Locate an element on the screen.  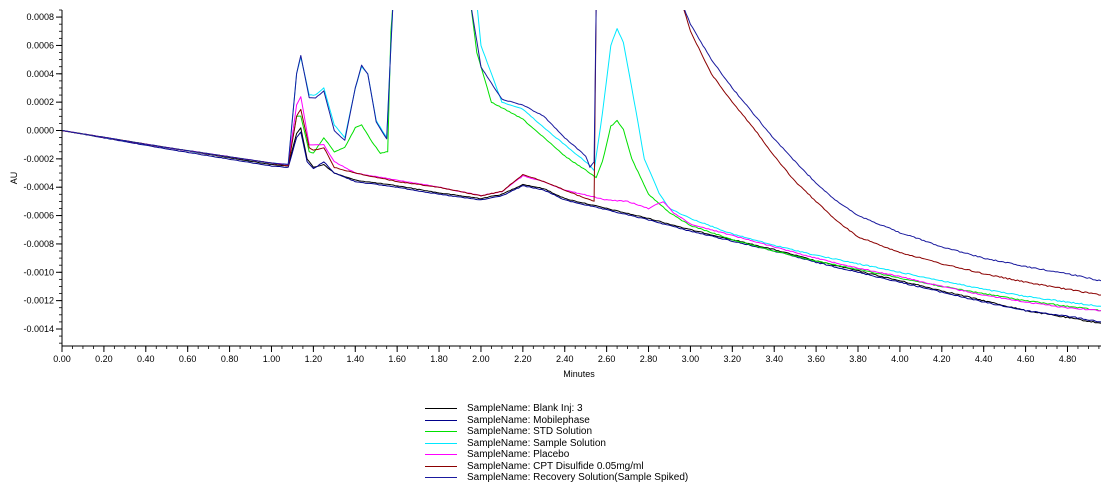
x-tick-label: 4.40 is located at coordinates (984, 359).